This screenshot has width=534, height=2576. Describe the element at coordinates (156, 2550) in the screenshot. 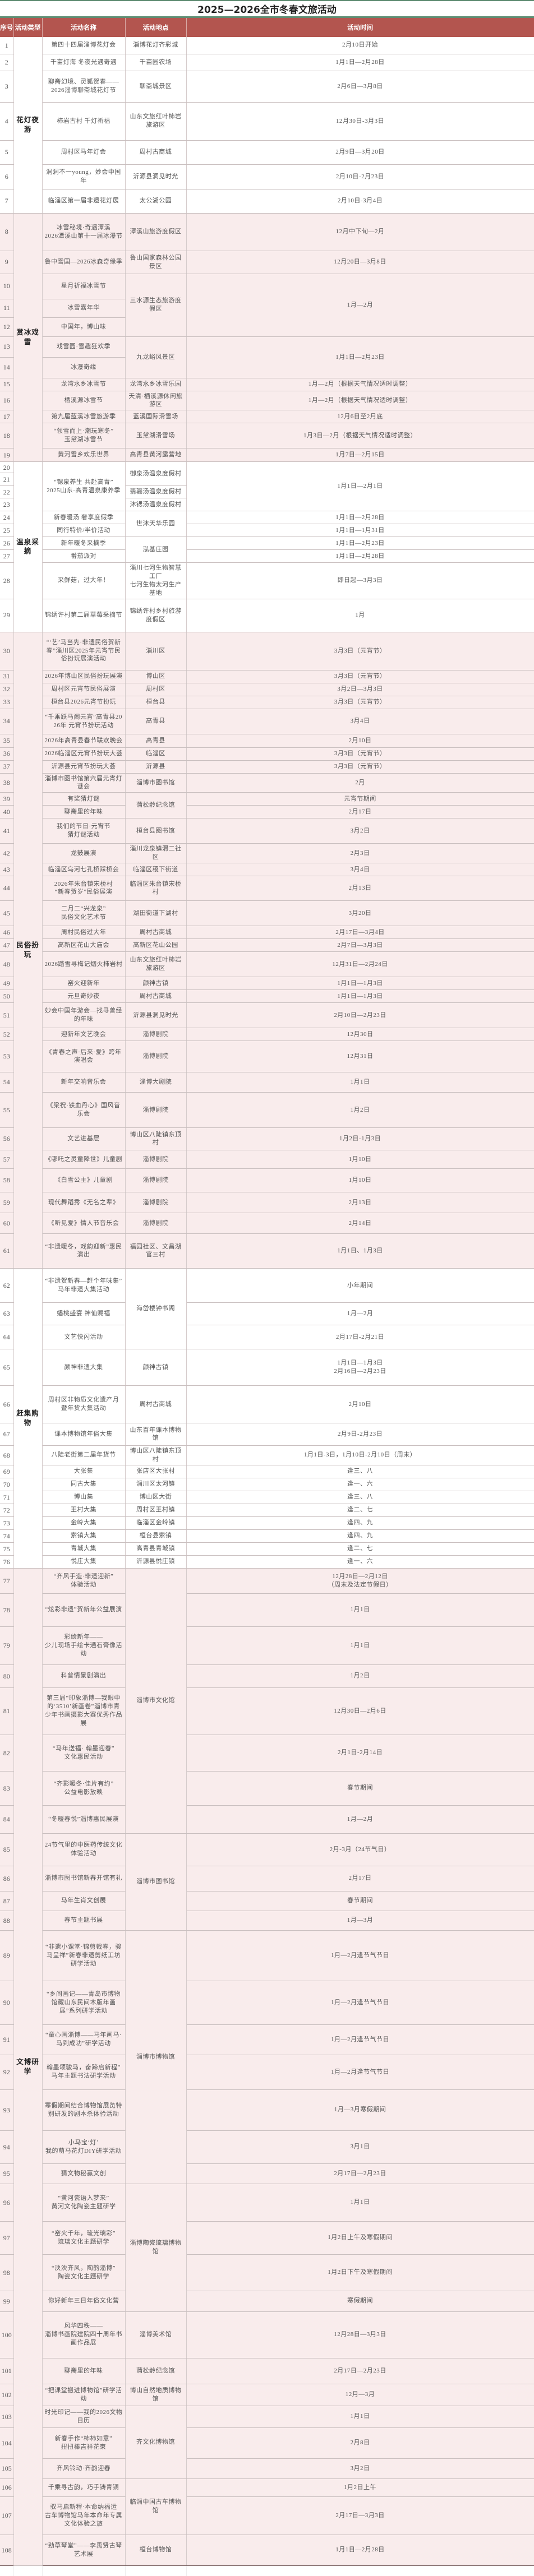

I see `activity-location: 桓台博物馆` at that location.